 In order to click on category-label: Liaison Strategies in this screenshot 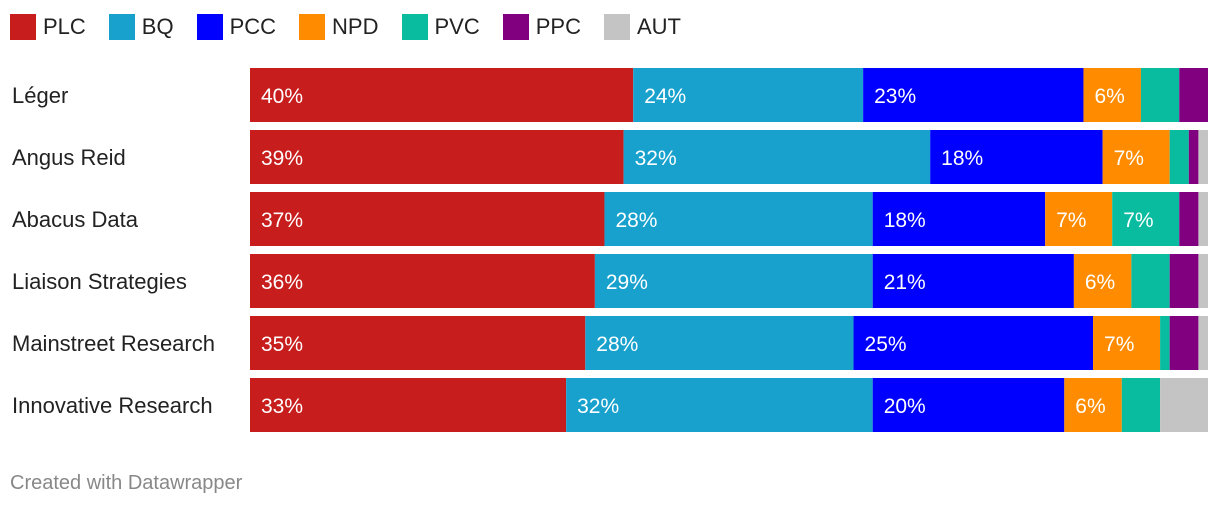, I will do `click(99, 281)`.